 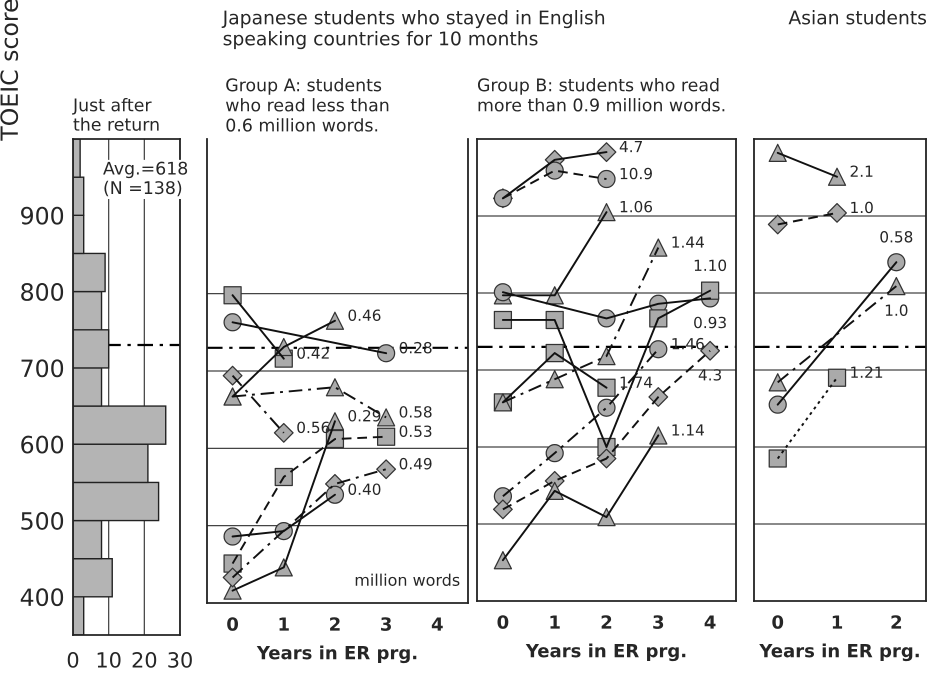 What do you see at coordinates (109, 660) in the screenshot?
I see `x-tick-label: 10` at bounding box center [109, 660].